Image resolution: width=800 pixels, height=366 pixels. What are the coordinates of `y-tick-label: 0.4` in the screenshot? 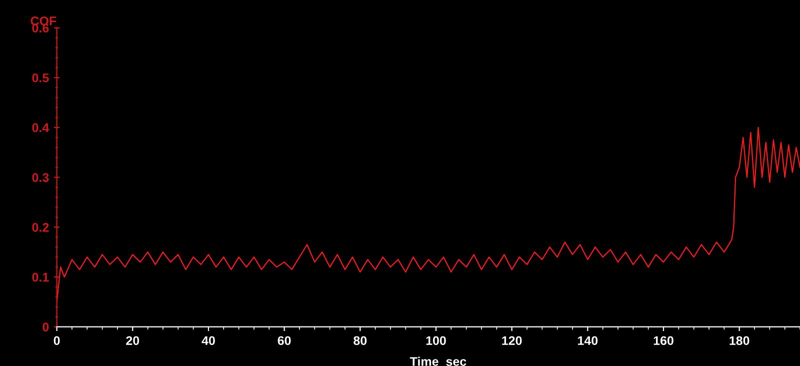 It's located at (41, 127).